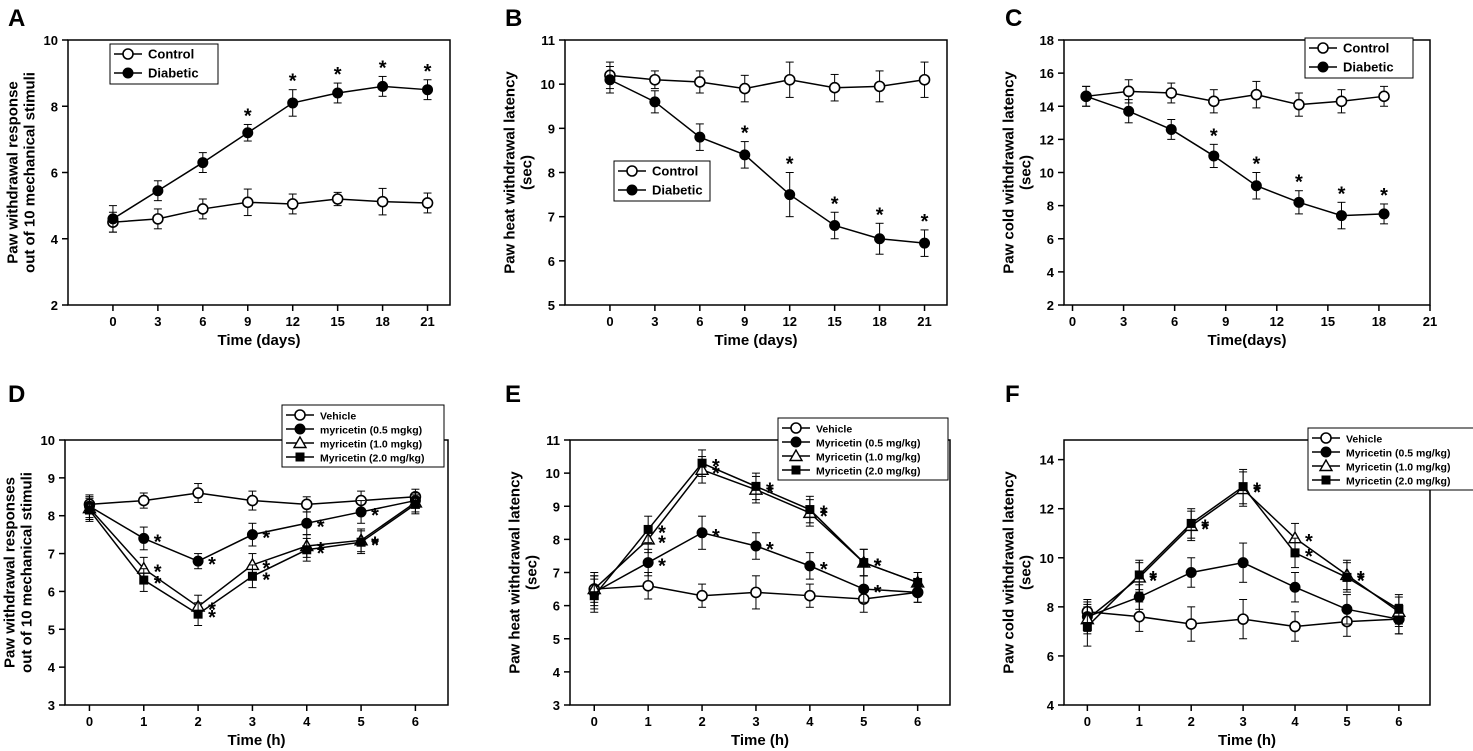  Describe the element at coordinates (247, 321) in the screenshot. I see `x-tick-label: 9` at that location.